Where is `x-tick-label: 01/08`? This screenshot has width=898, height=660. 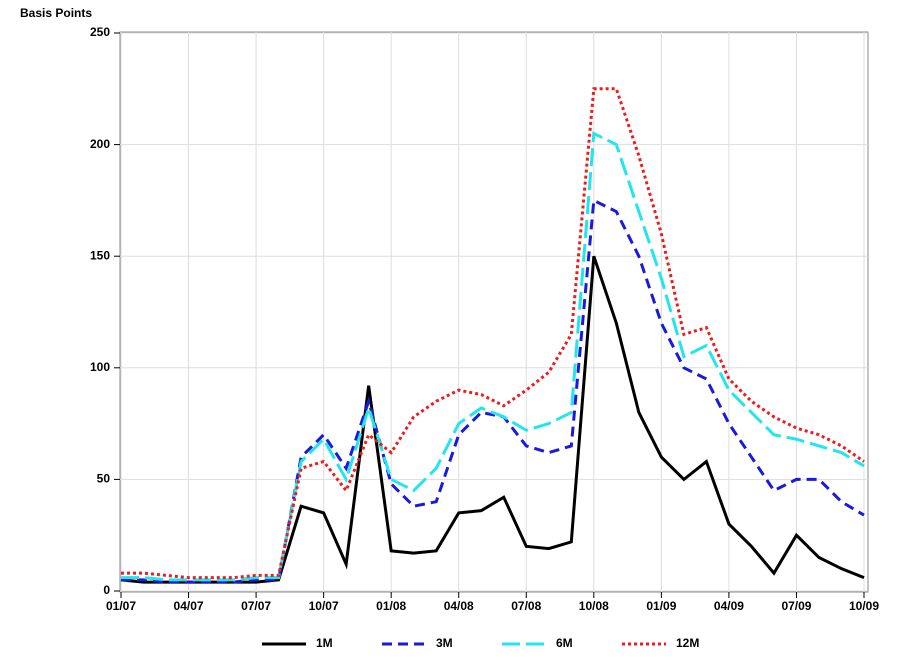 x-tick-label: 01/08 is located at coordinates (391, 606).